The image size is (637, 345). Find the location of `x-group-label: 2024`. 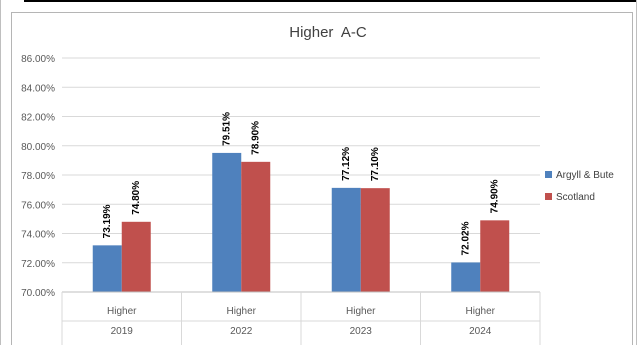

x-group-label: 2024 is located at coordinates (480, 331).